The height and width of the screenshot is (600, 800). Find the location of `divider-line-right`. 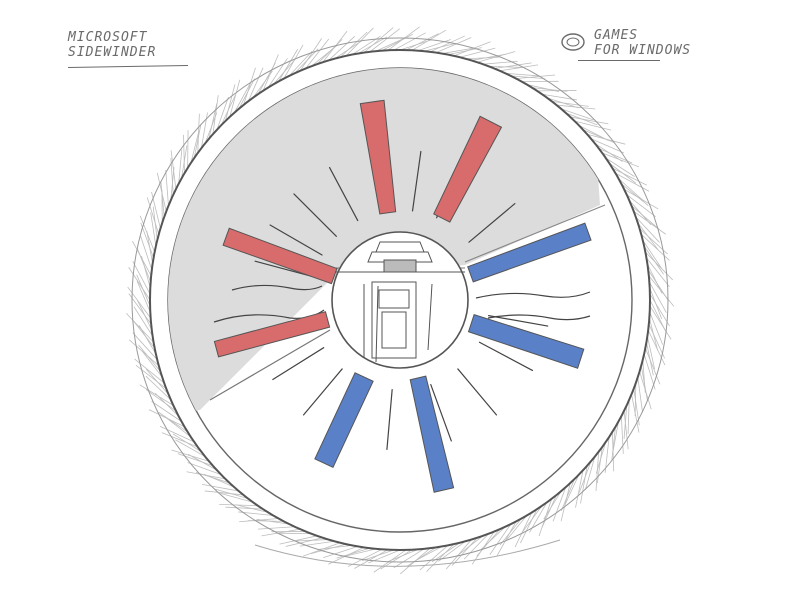

divider-line-right is located at coordinates (535, 233).